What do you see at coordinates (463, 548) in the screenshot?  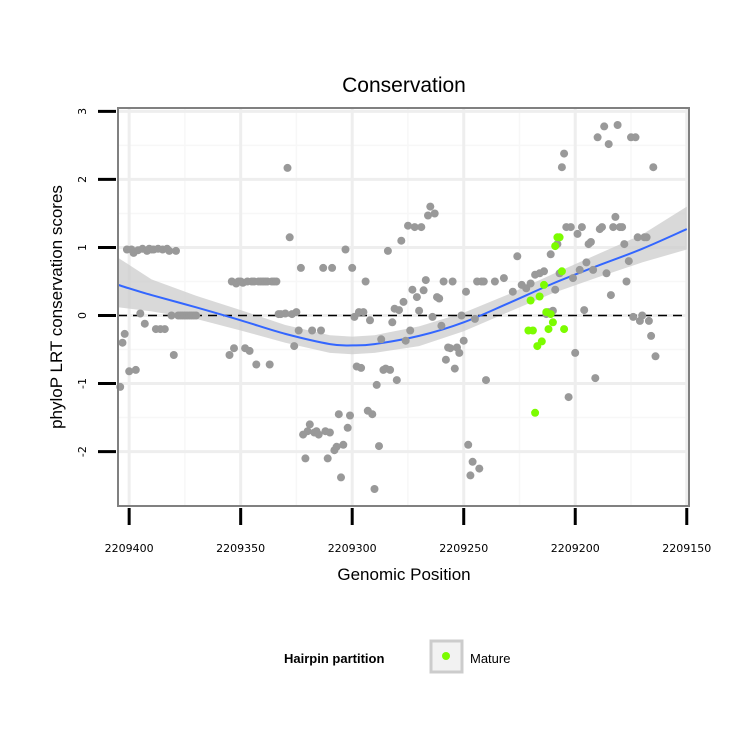 I see `x-tick-label: 2209250` at bounding box center [463, 548].